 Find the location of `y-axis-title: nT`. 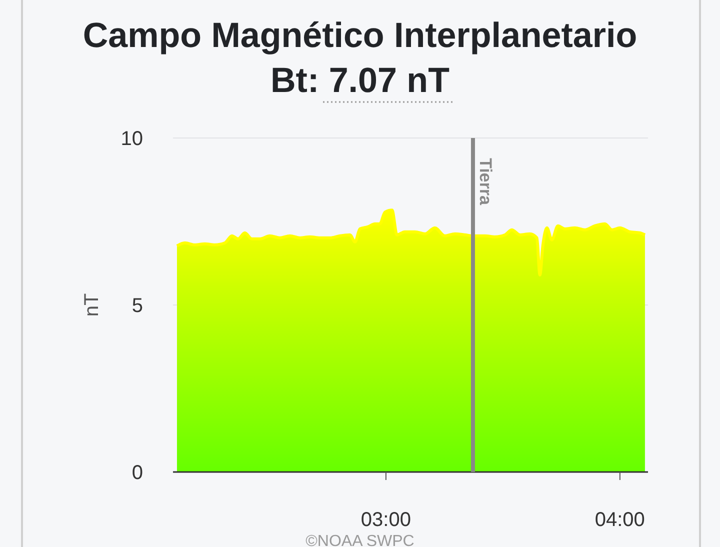

y-axis-title: nT is located at coordinates (92, 305).